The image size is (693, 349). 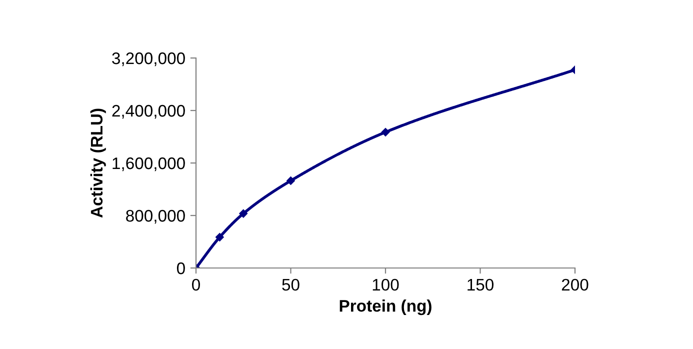 What do you see at coordinates (180, 268) in the screenshot?
I see `y-tick-label: 0` at bounding box center [180, 268].